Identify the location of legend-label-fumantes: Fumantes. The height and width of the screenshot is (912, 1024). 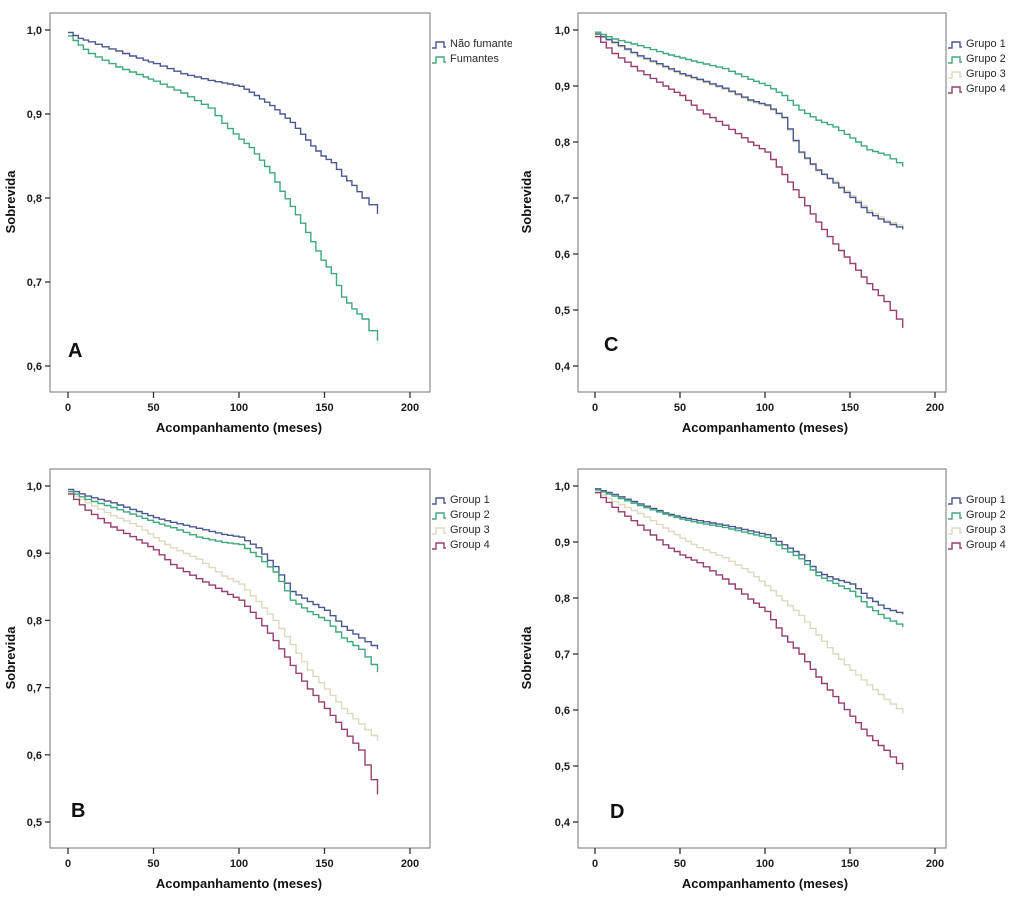
(474, 59).